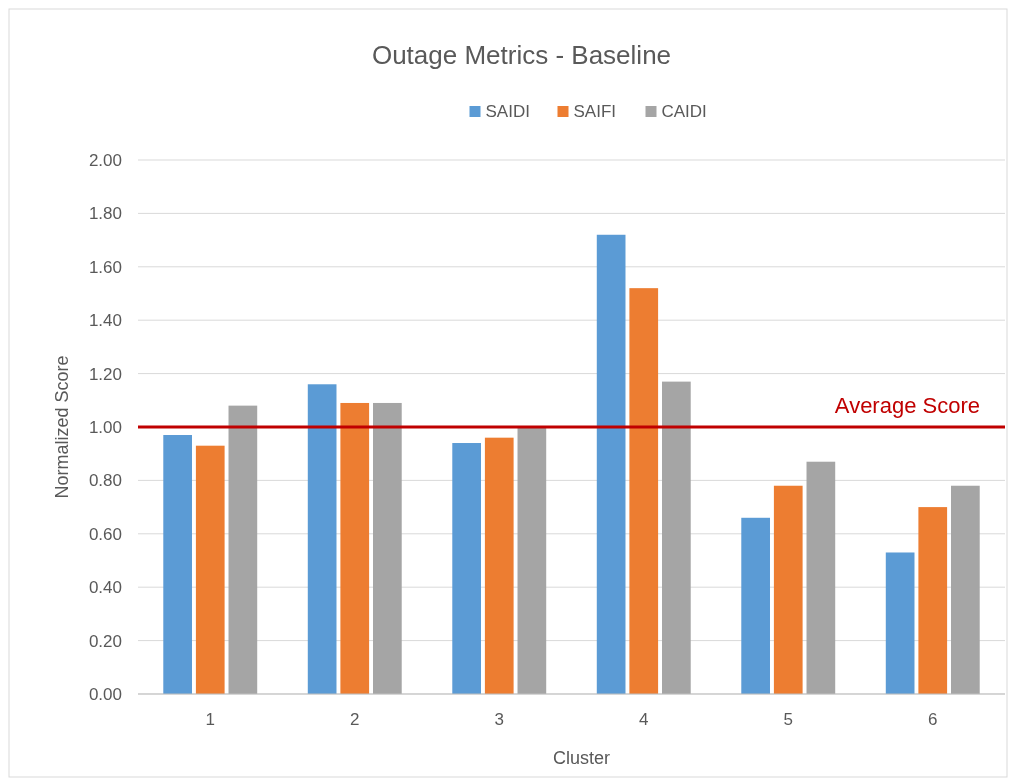 Image resolution: width=1010 pixels, height=781 pixels. I want to click on y-tick-label: 1.00, so click(105, 427).